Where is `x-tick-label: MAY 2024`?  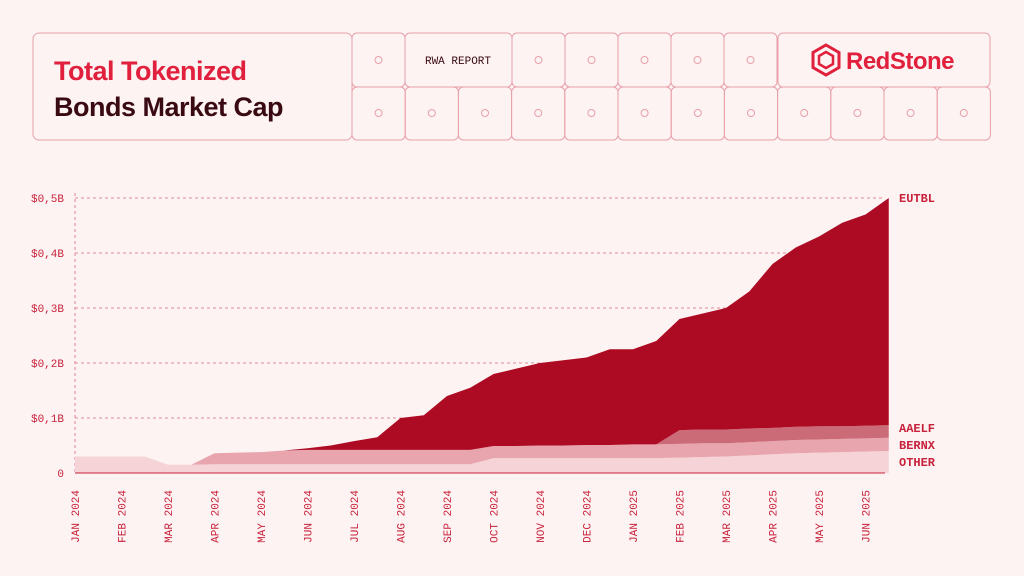
x-tick-label: MAY 2024 is located at coordinates (263, 516).